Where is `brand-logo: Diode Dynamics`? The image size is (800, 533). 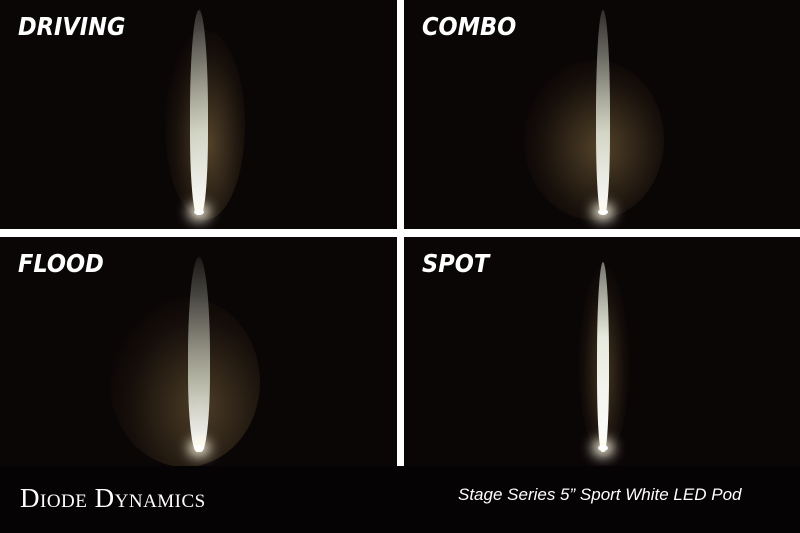 brand-logo: Diode Dynamics is located at coordinates (113, 498).